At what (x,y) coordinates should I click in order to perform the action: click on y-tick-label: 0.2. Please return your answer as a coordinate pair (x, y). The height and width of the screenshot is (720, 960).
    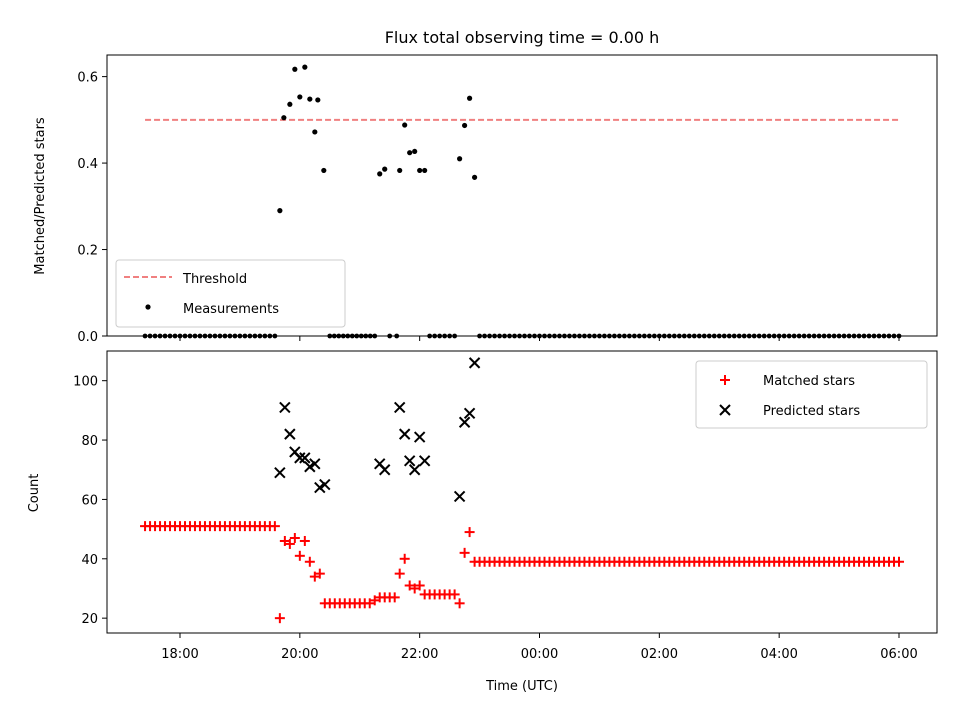
    Looking at the image, I should click on (87, 251).